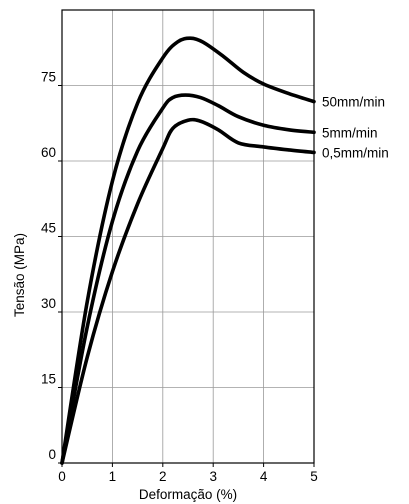 This screenshot has width=409, height=504. I want to click on x-tick-label: 4, so click(264, 476).